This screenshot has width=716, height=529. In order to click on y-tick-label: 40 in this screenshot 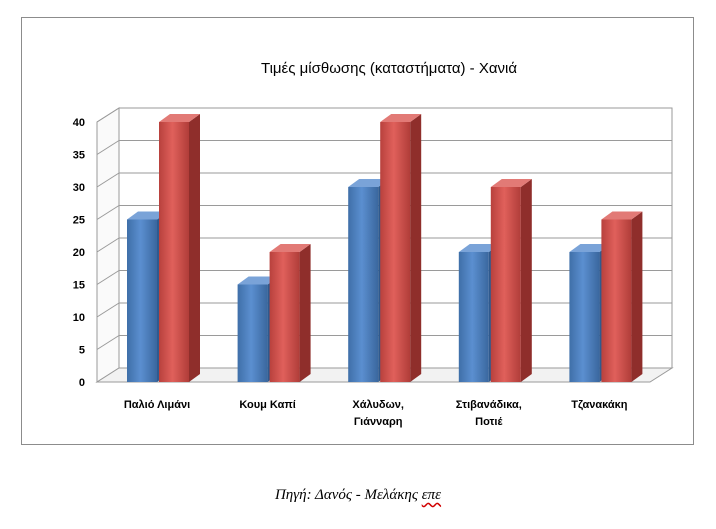, I will do `click(79, 123)`.